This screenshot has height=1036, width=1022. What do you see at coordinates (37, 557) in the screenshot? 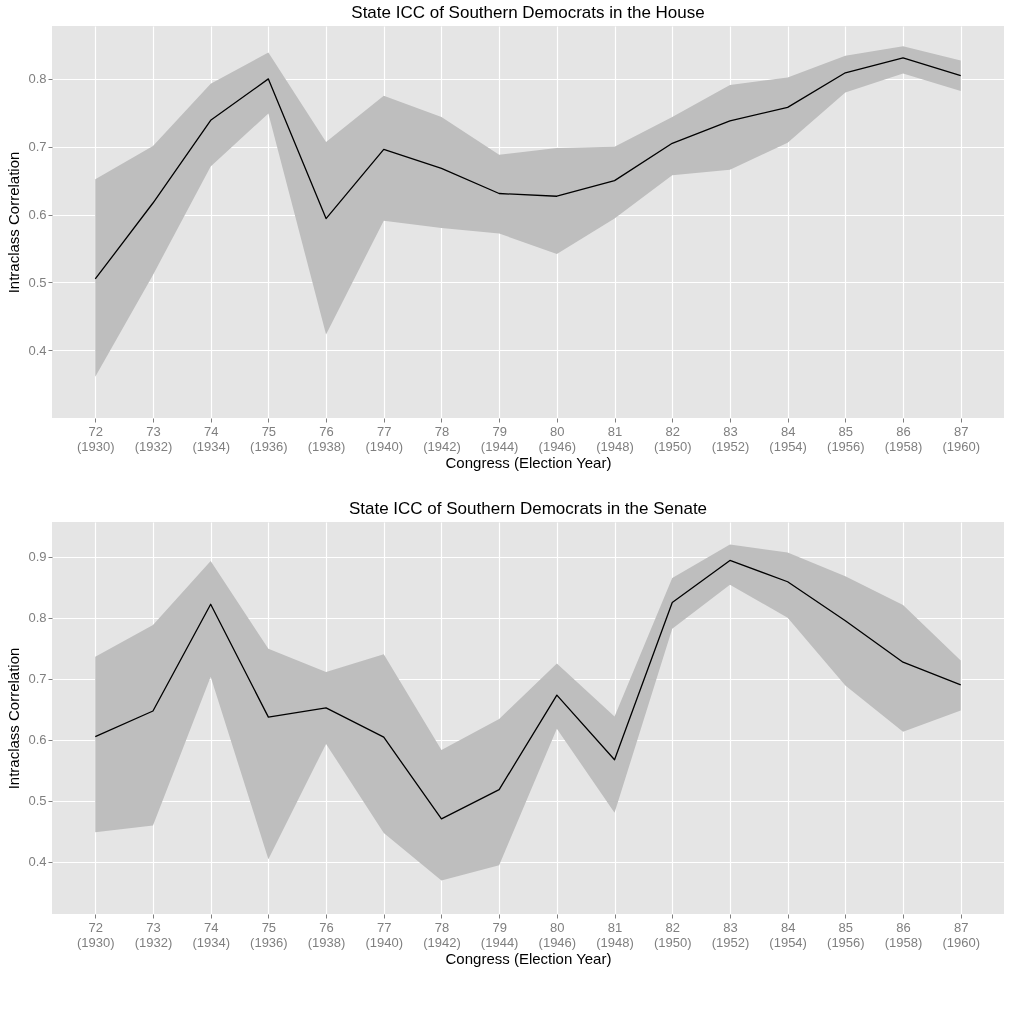
I see `y-tick-label: 0.9` at bounding box center [37, 557].